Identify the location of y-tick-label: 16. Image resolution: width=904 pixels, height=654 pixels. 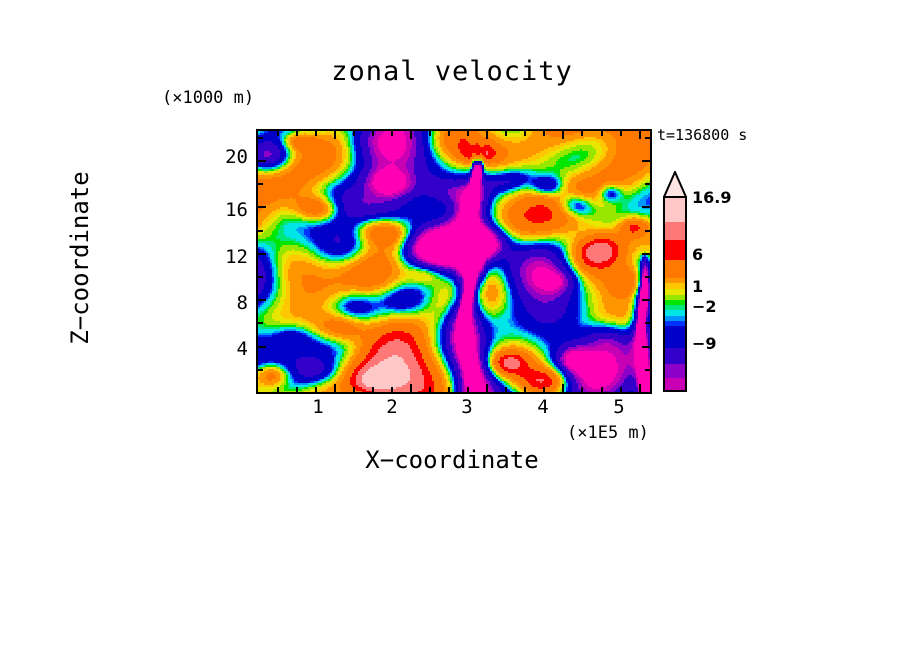
(236, 210).